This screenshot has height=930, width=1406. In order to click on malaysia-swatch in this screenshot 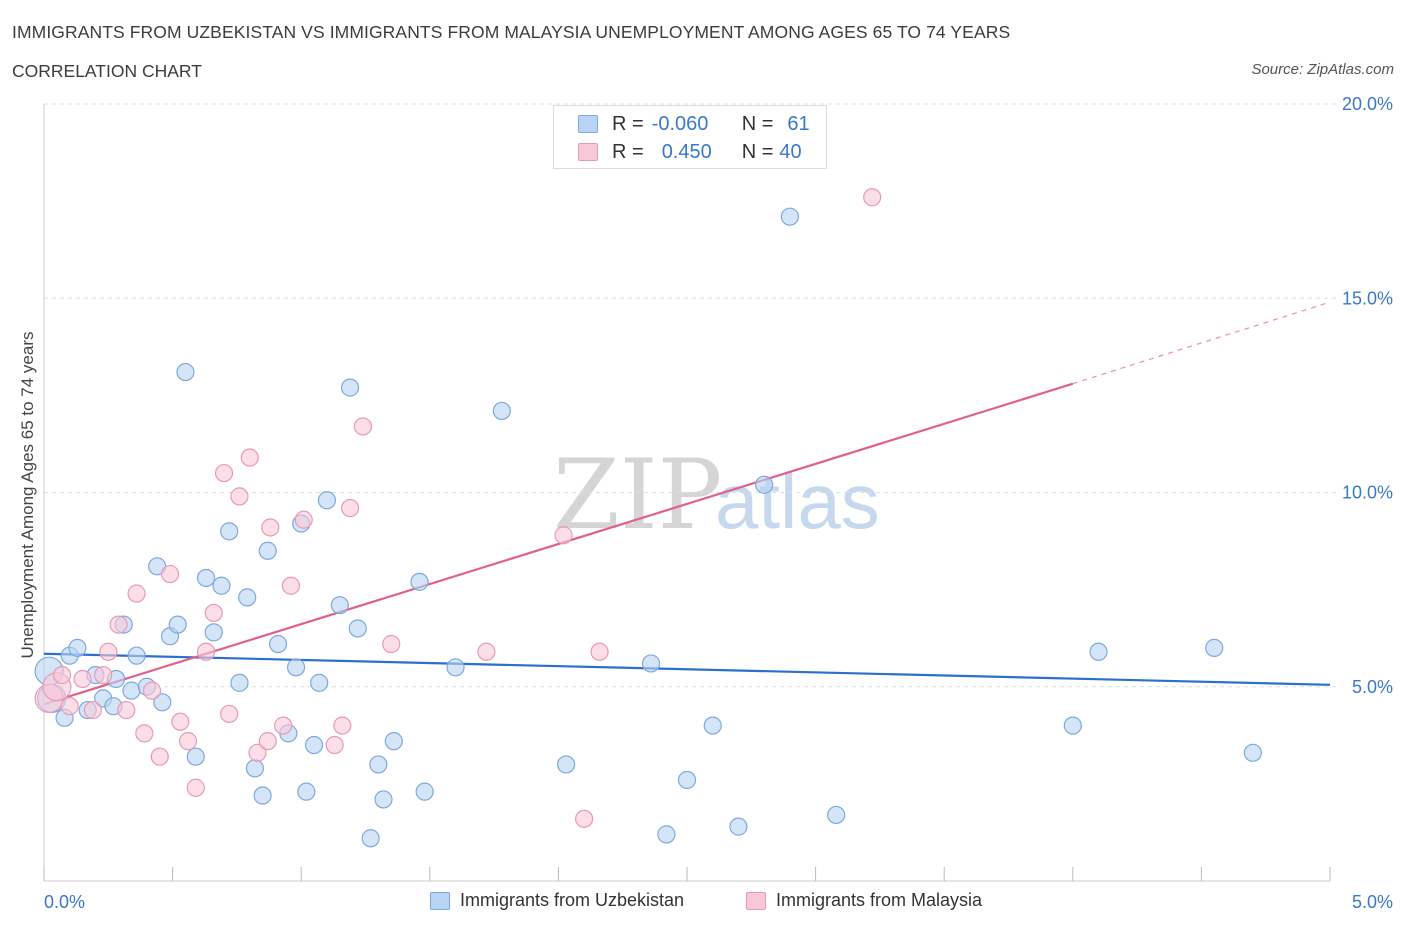, I will do `click(588, 152)`.